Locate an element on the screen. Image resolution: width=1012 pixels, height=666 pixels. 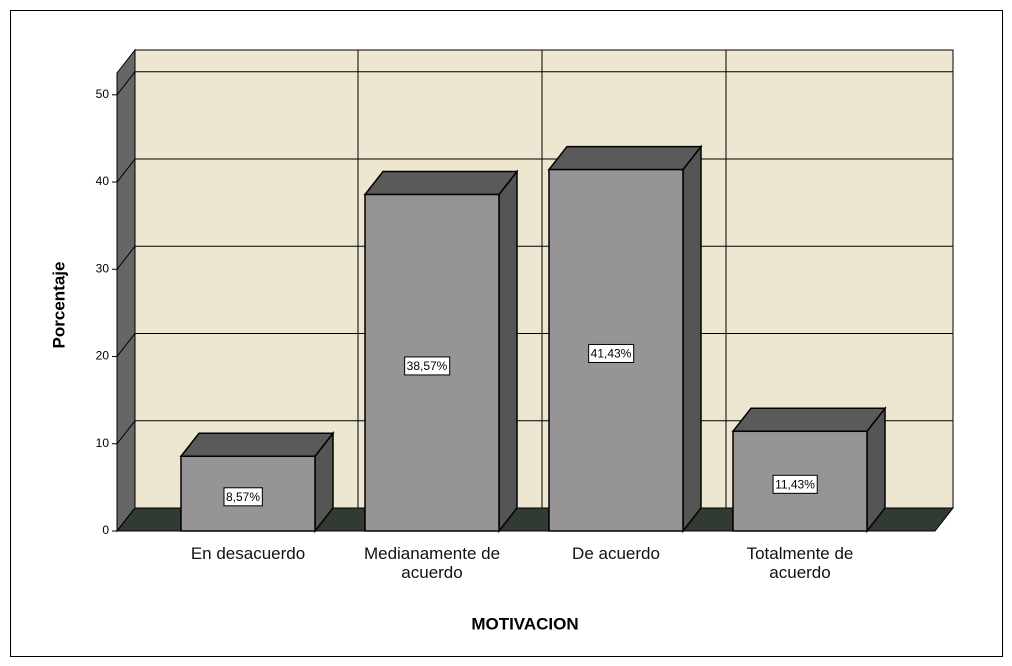
y-tick-label: 40 is located at coordinates (103, 181).